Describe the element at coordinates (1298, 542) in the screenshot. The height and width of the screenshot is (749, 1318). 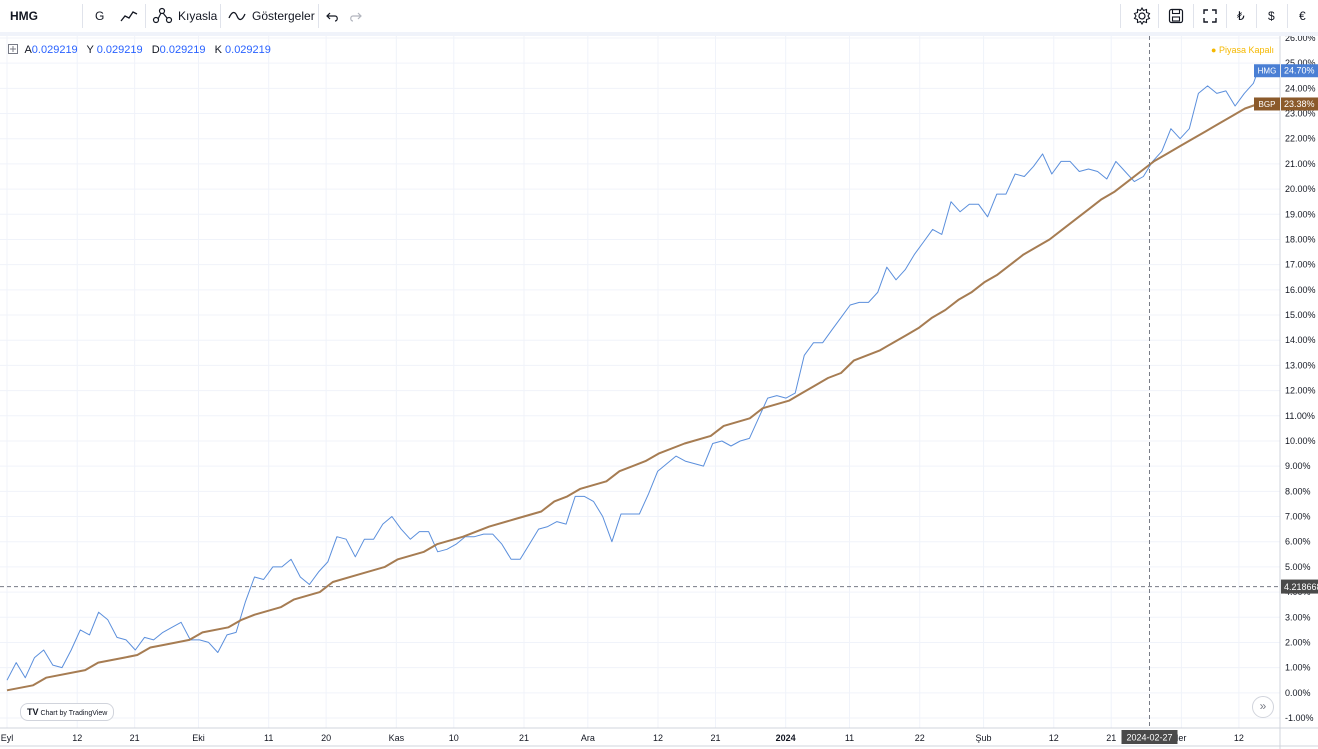
I see `y-tick-label: 6.00%` at that location.